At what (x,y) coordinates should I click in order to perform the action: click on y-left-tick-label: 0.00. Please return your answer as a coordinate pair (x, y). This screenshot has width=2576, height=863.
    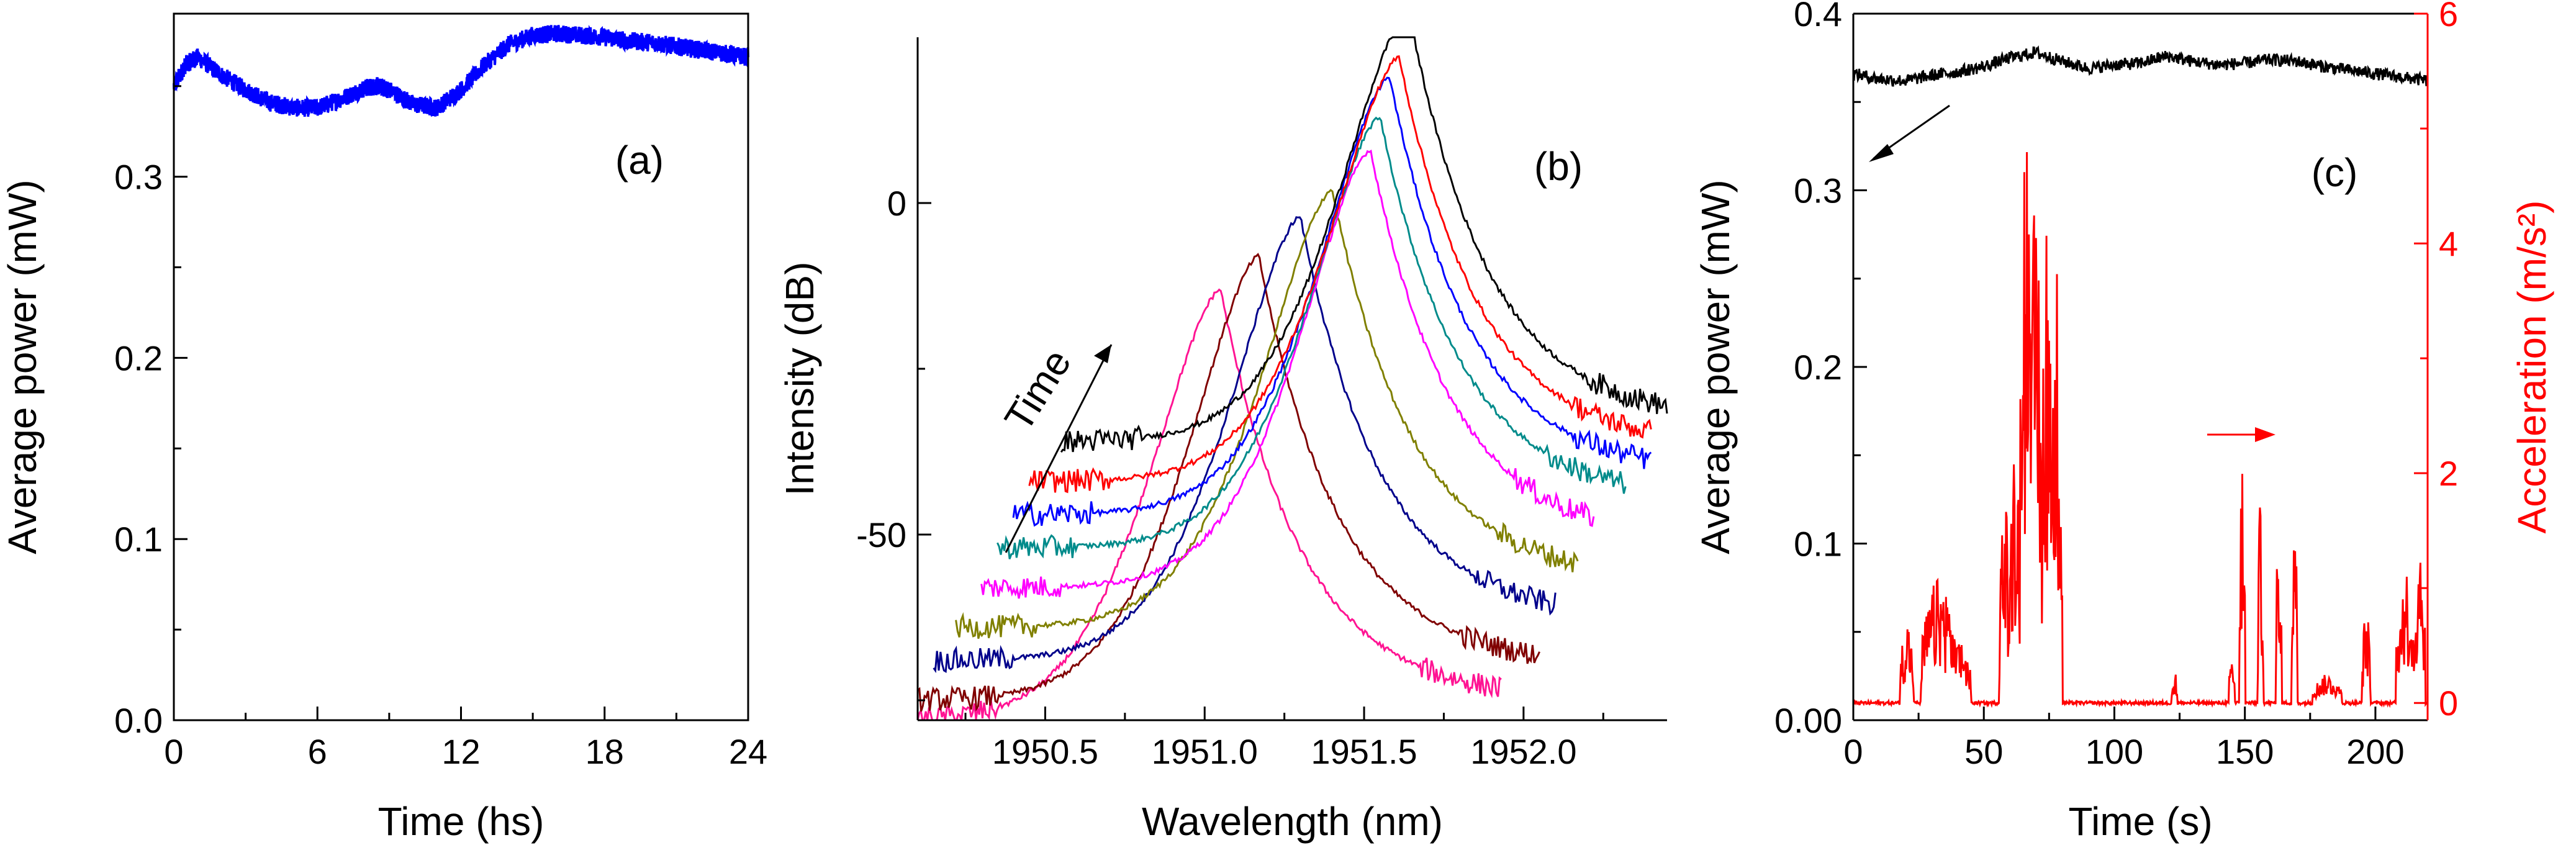
    Looking at the image, I should click on (1808, 721).